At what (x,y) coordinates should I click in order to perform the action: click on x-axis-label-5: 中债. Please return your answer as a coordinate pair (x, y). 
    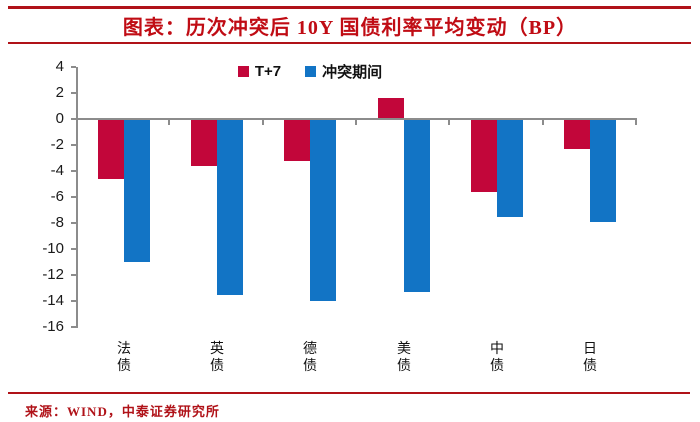
    Looking at the image, I should click on (497, 358).